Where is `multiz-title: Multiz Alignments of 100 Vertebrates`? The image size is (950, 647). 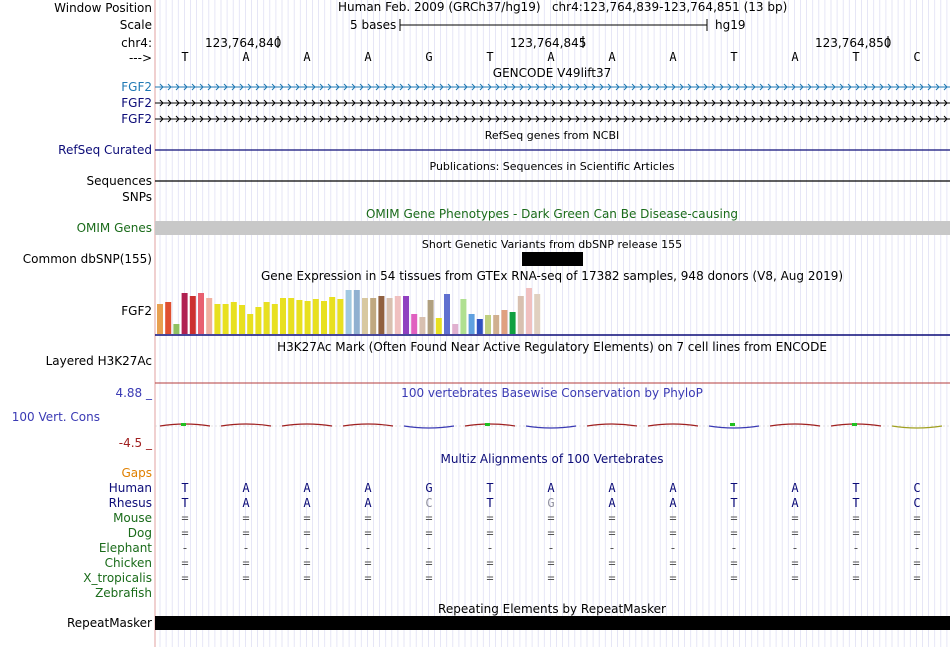 multiz-title: Multiz Alignments of 100 Vertebrates is located at coordinates (552, 459).